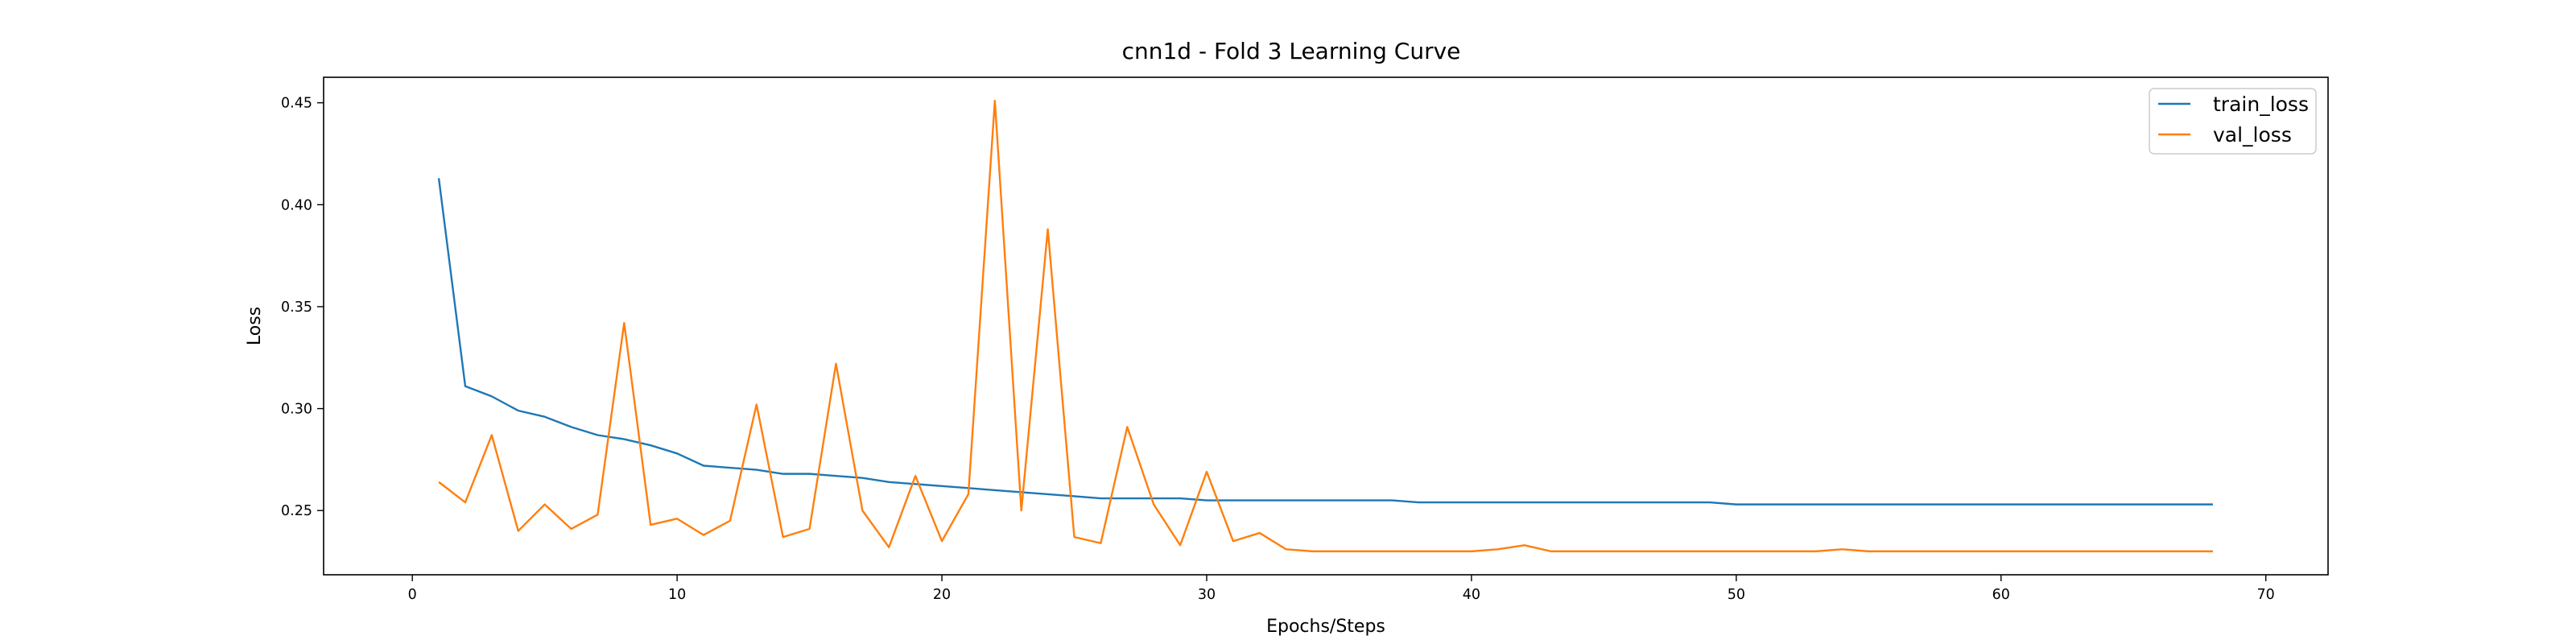 The width and height of the screenshot is (2576, 644). Describe the element at coordinates (296, 307) in the screenshot. I see `y-tick-label: 0.35` at that location.